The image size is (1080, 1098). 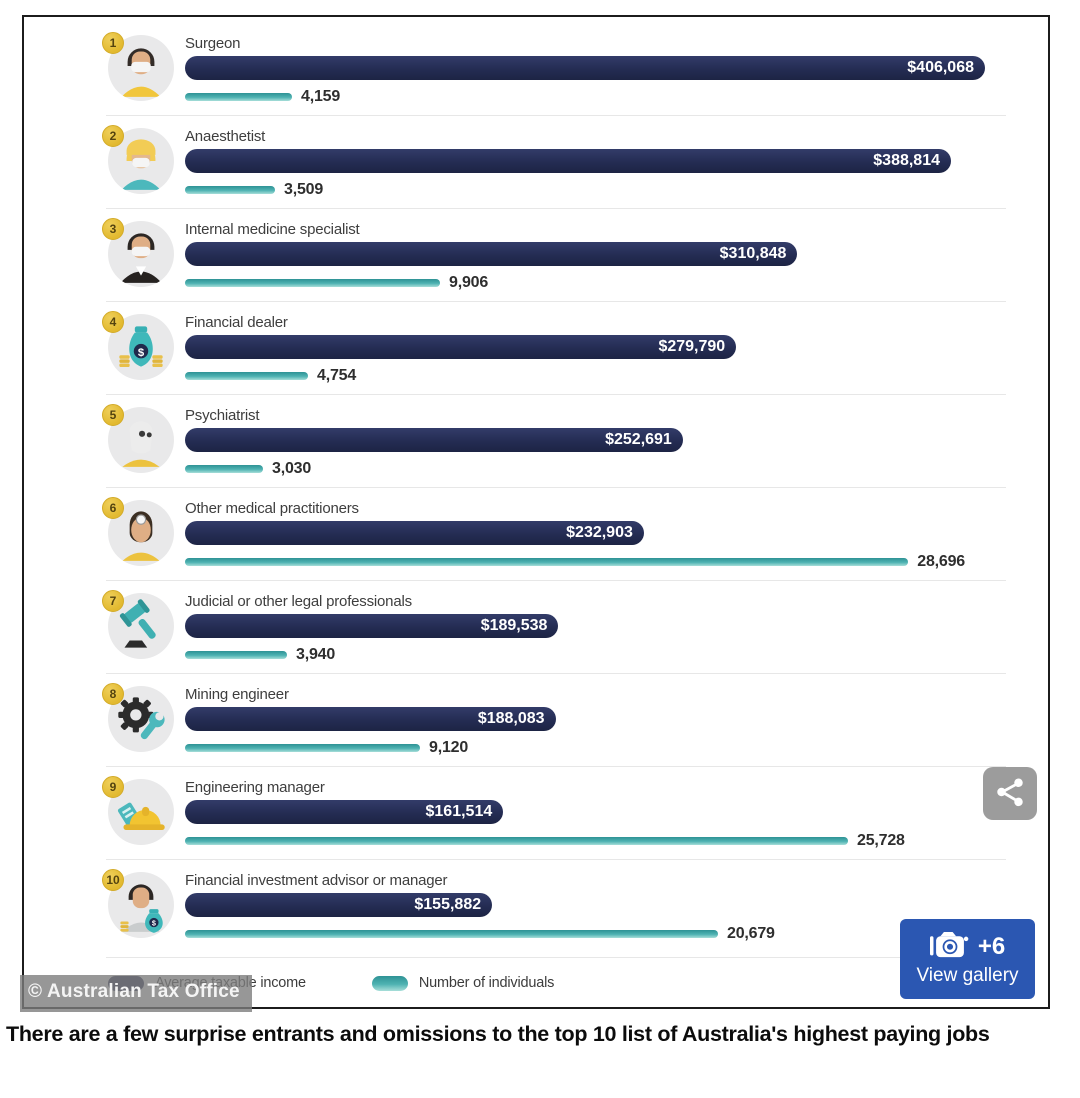 I want to click on rank-badge: 5, so click(x=113, y=415).